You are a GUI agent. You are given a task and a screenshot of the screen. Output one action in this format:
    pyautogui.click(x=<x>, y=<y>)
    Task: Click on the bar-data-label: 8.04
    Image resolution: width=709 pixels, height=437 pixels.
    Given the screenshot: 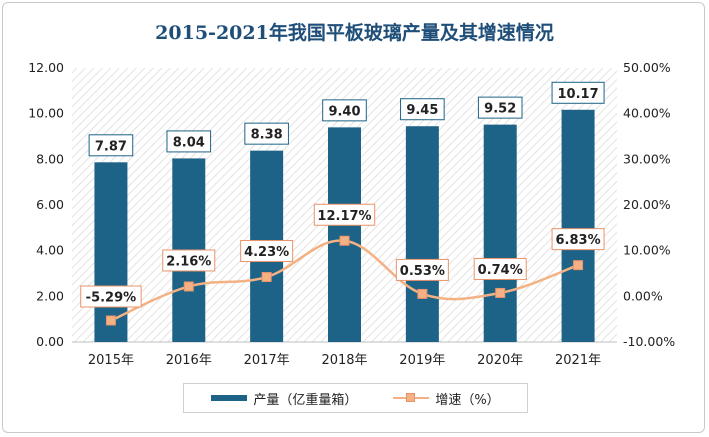 What is the action you would take?
    pyautogui.click(x=189, y=142)
    